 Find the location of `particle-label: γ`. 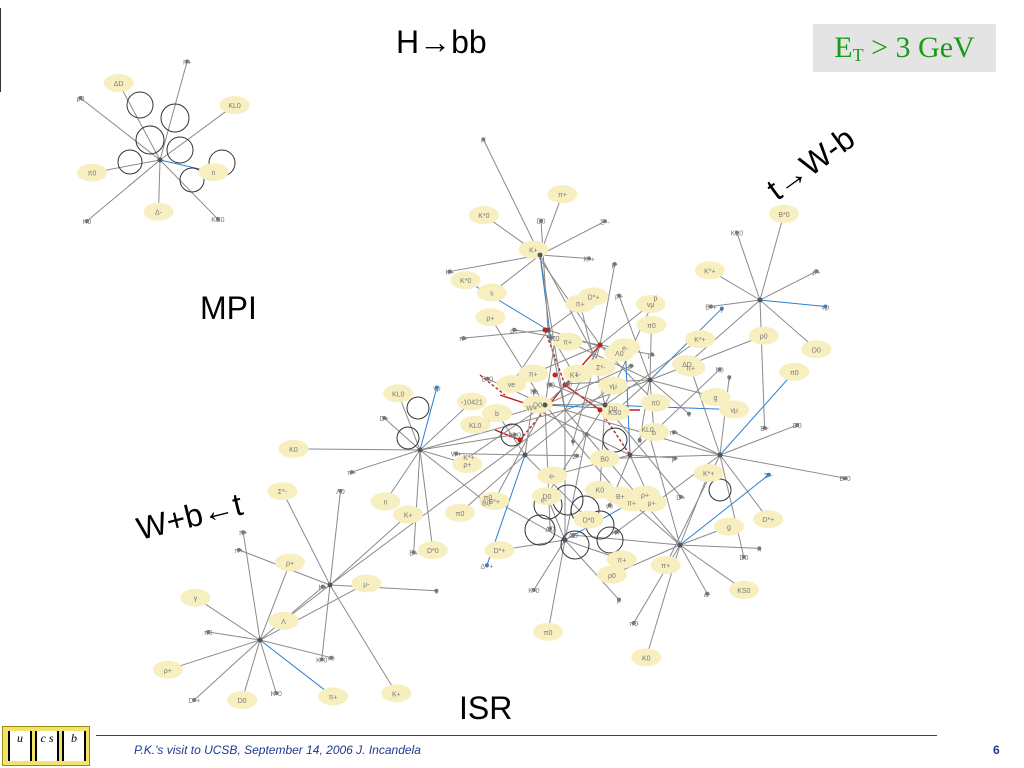

particle-label: γ is located at coordinates (573, 442).